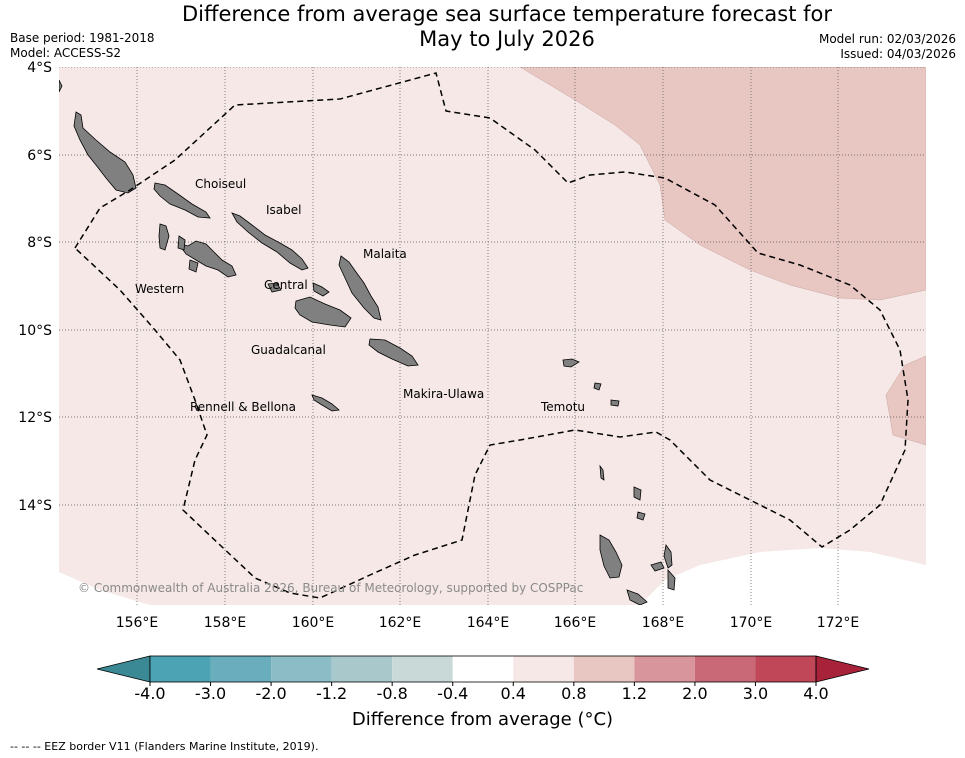 This screenshot has height=758, width=965. I want to click on santa-isabel-island, so click(270, 241).